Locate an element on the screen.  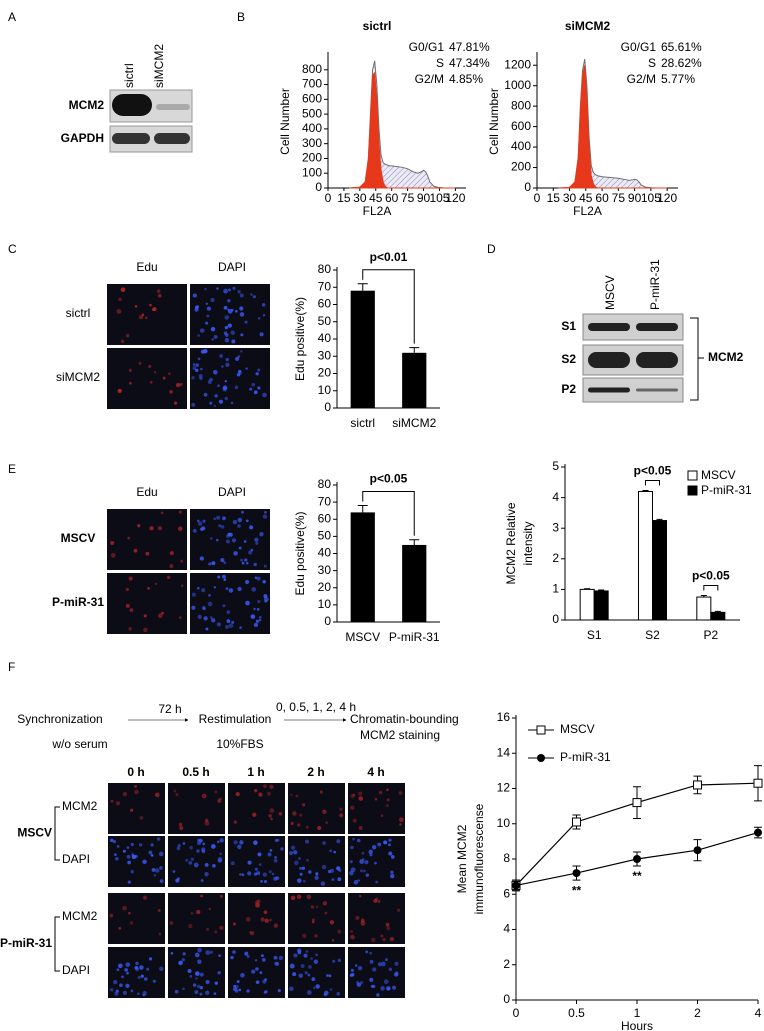
row-label: sictrl is located at coordinates (78, 313).